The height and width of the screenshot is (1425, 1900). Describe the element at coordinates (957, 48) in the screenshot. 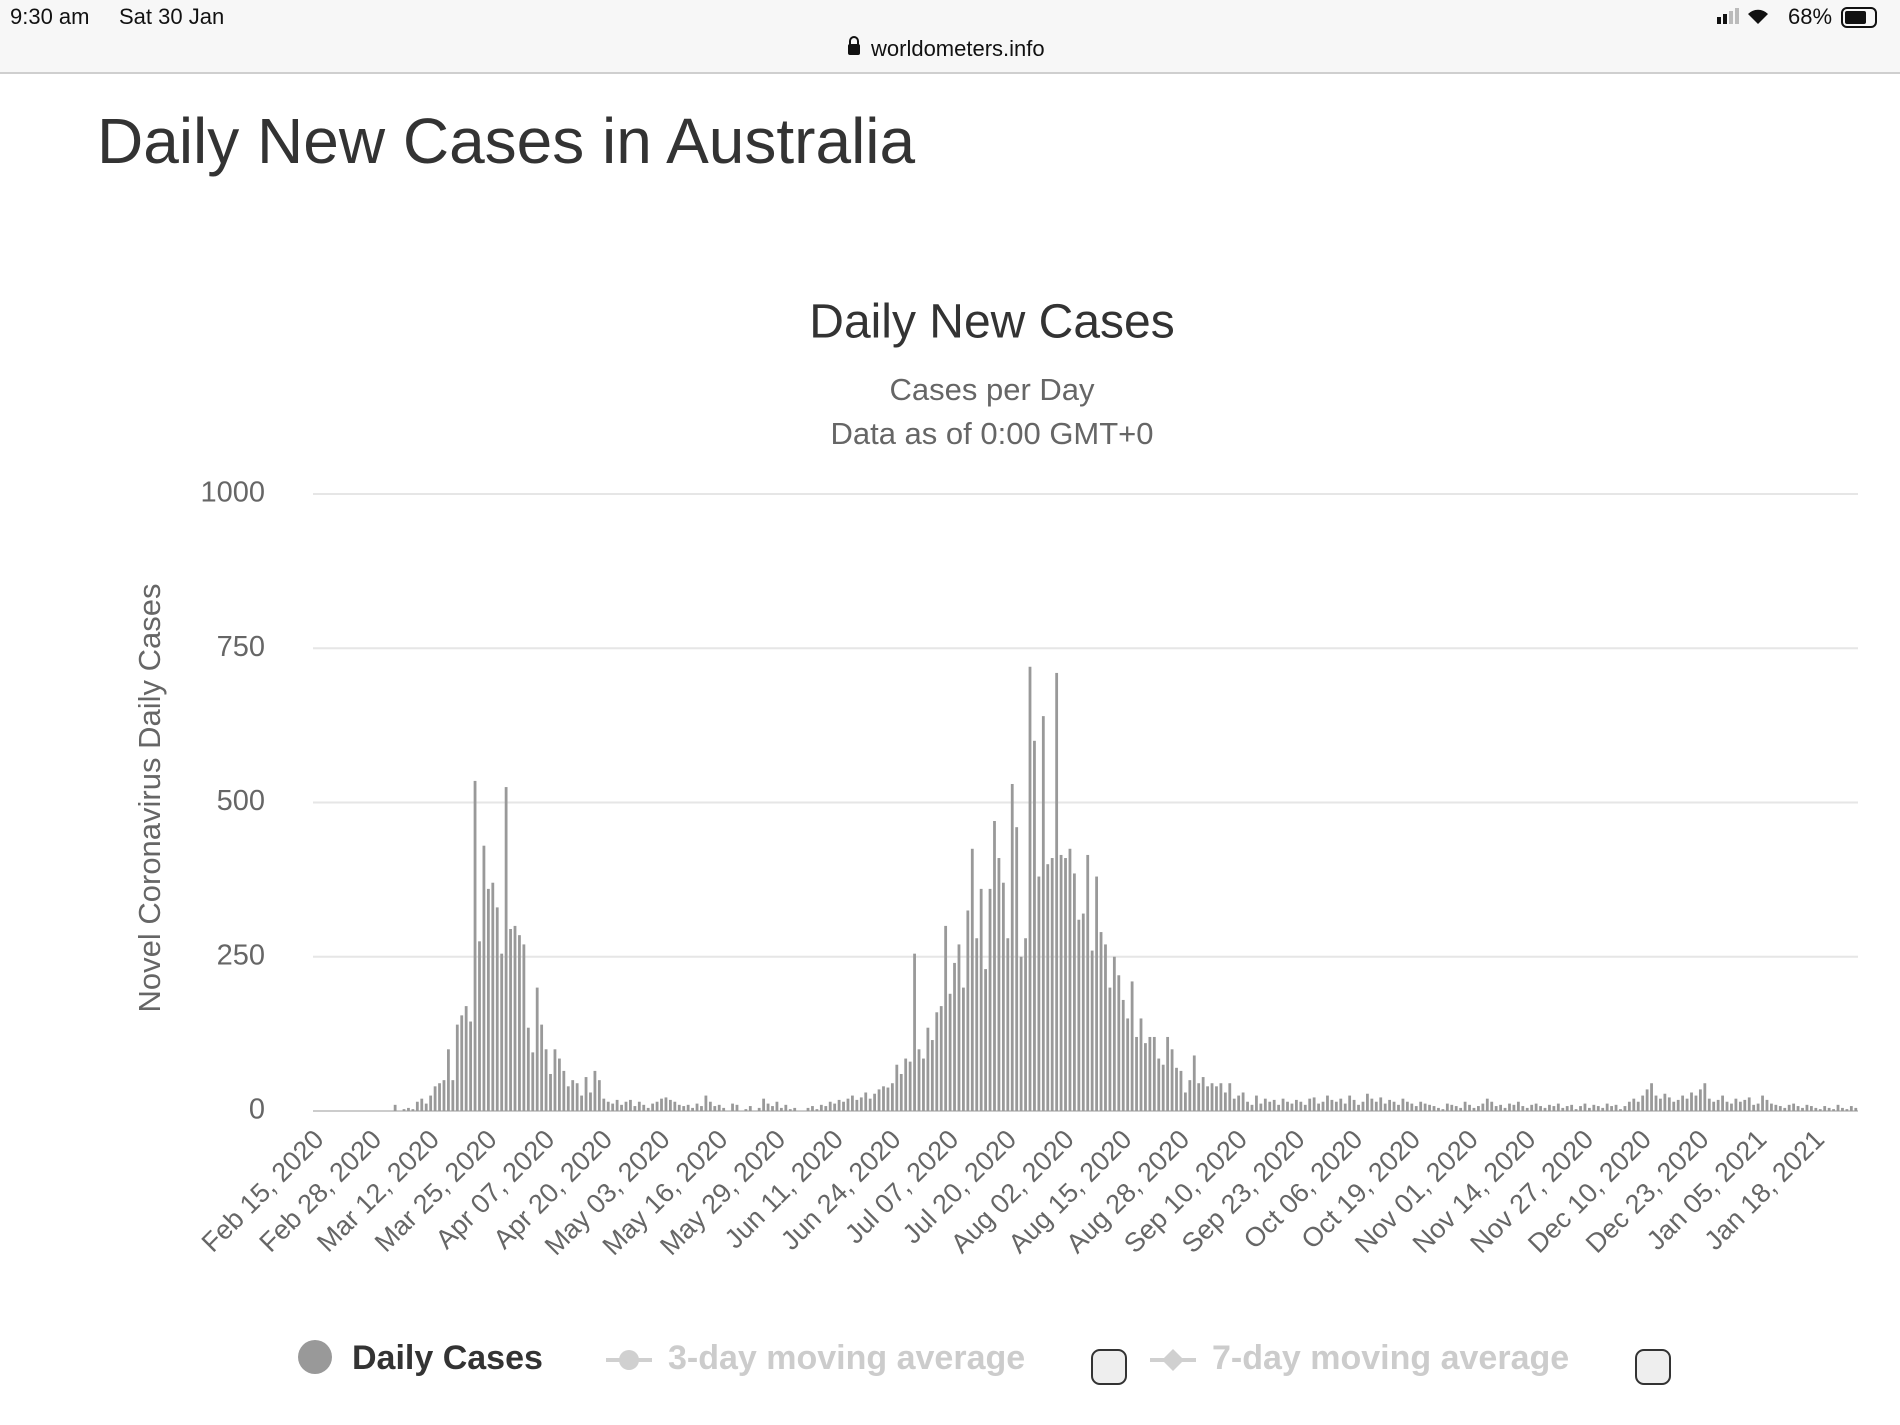

I see `url: worldometers.info` at that location.